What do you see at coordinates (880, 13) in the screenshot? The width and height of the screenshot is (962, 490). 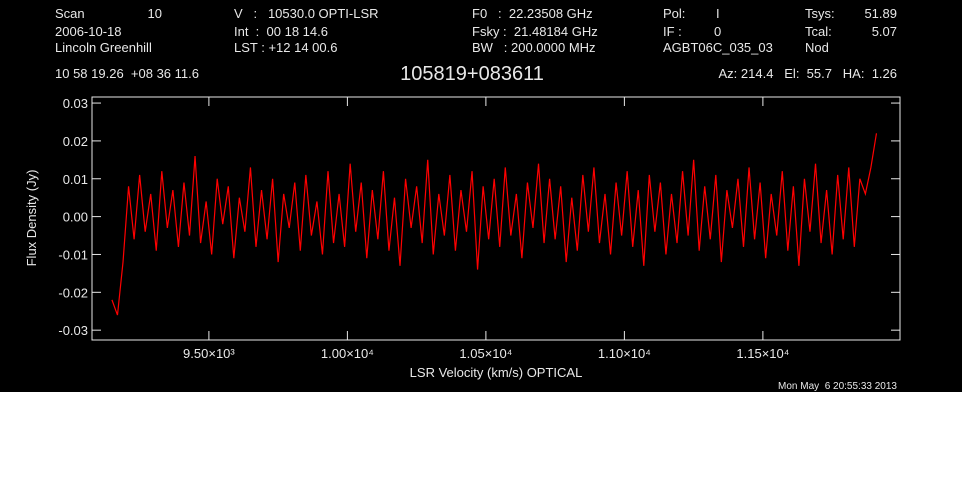 I see `header-text: 51.89` at bounding box center [880, 13].